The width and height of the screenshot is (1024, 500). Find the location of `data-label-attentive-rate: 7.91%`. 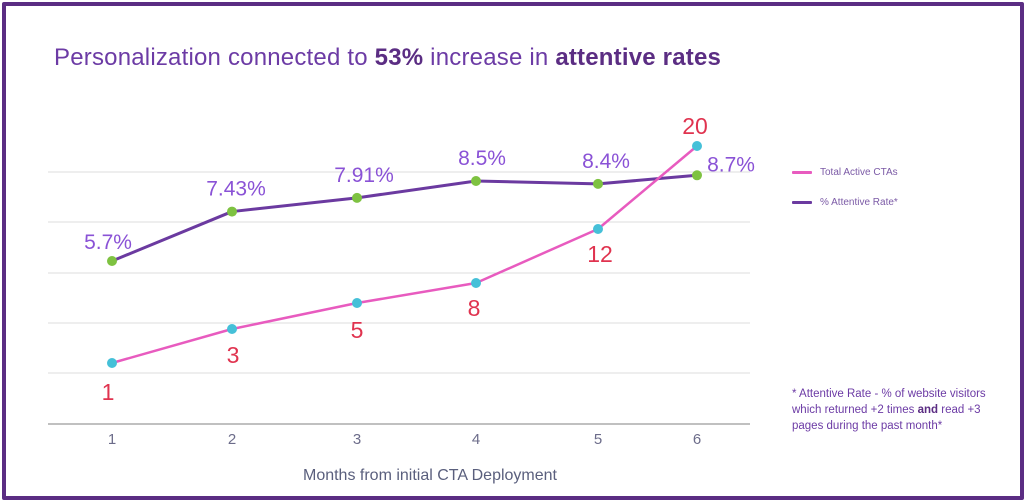

data-label-attentive-rate: 7.91% is located at coordinates (364, 175).